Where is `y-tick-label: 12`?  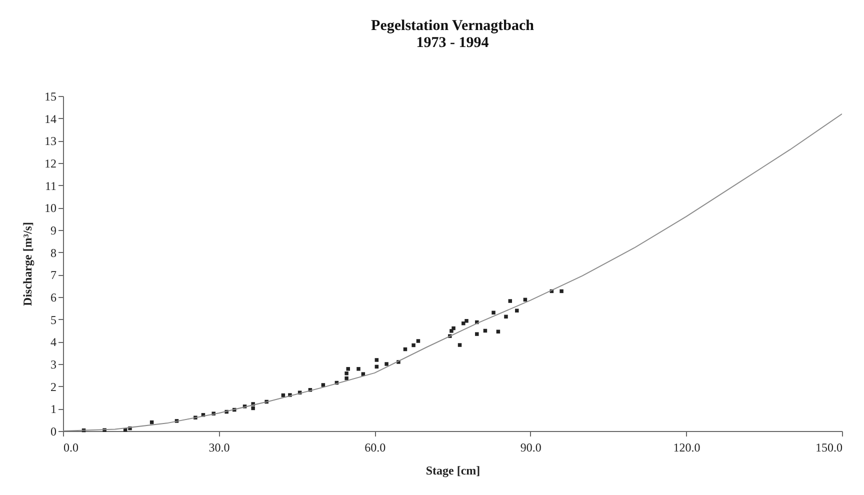
y-tick-label: 12 is located at coordinates (50, 163).